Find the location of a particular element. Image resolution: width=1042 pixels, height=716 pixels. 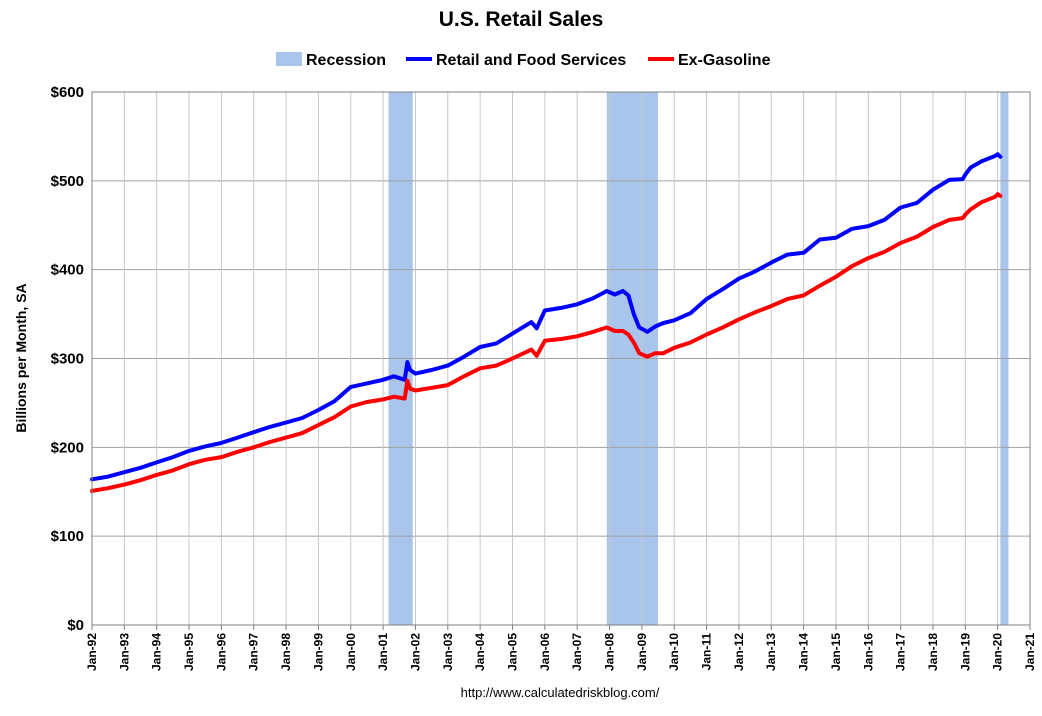

x-tick-label: Jan-04 is located at coordinates (480, 652).